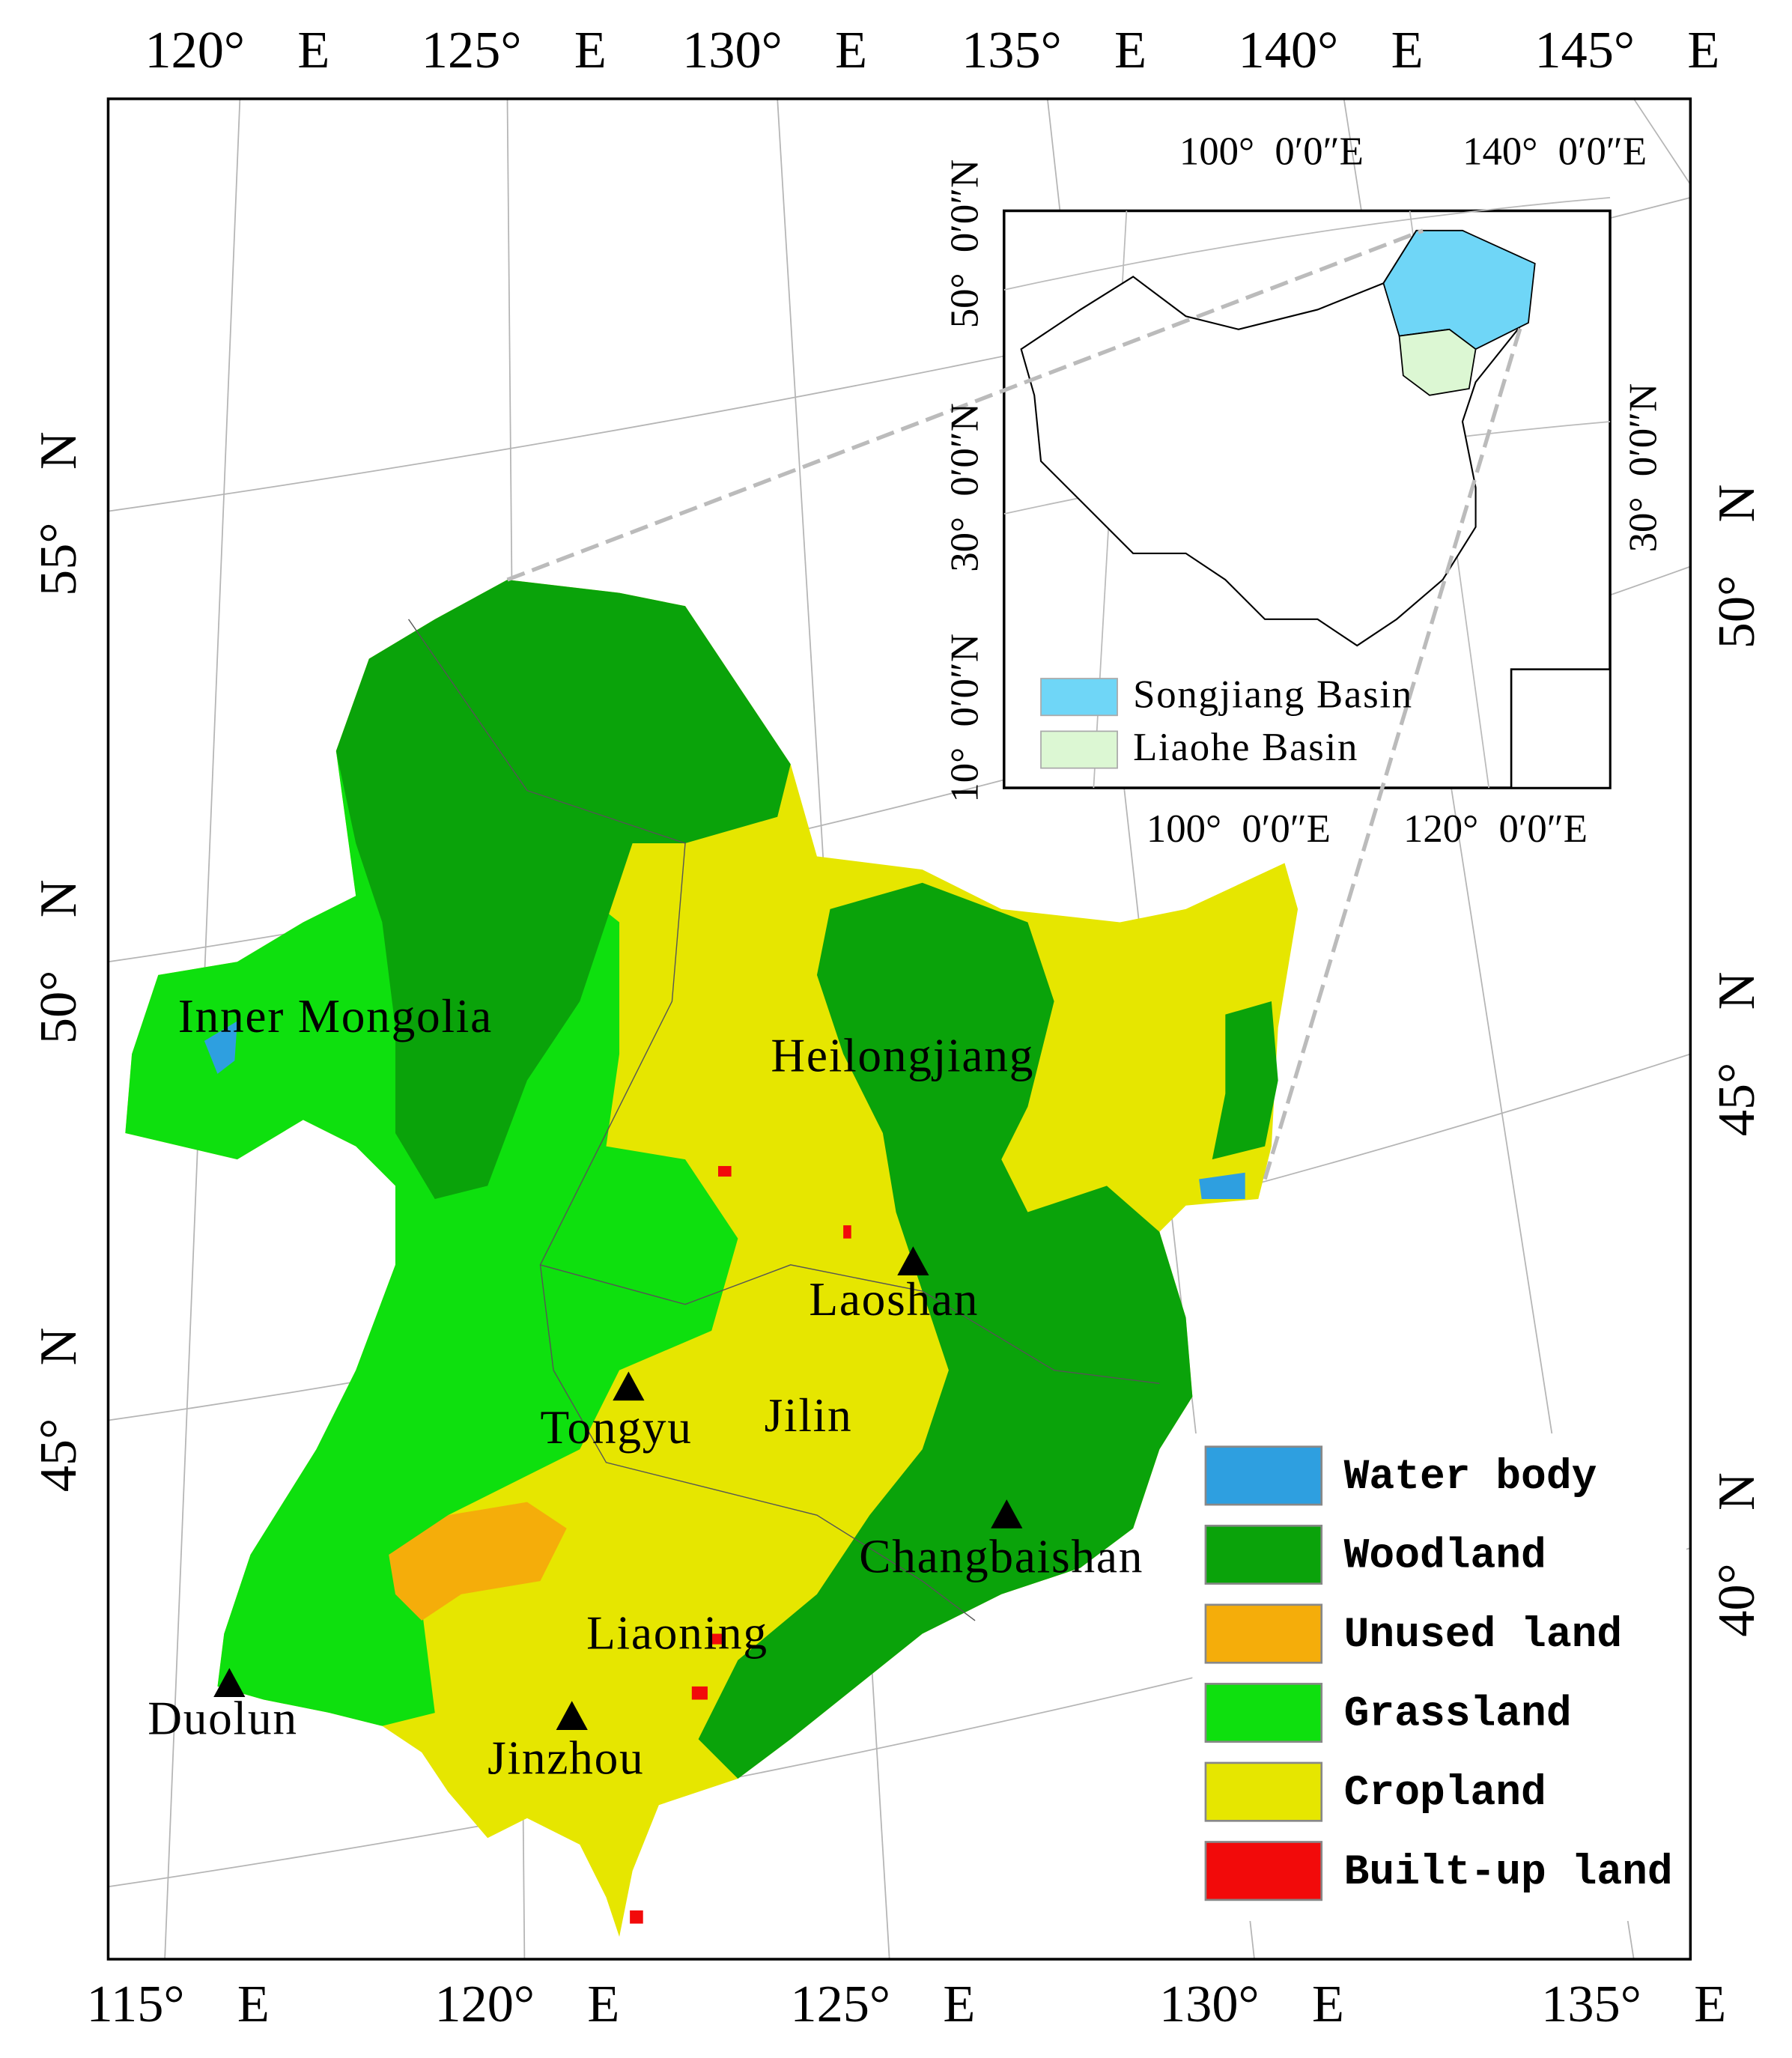 Image resolution: width=1792 pixels, height=2058 pixels. Describe the element at coordinates (1458, 1714) in the screenshot. I see `legend-label: Grassland` at that location.